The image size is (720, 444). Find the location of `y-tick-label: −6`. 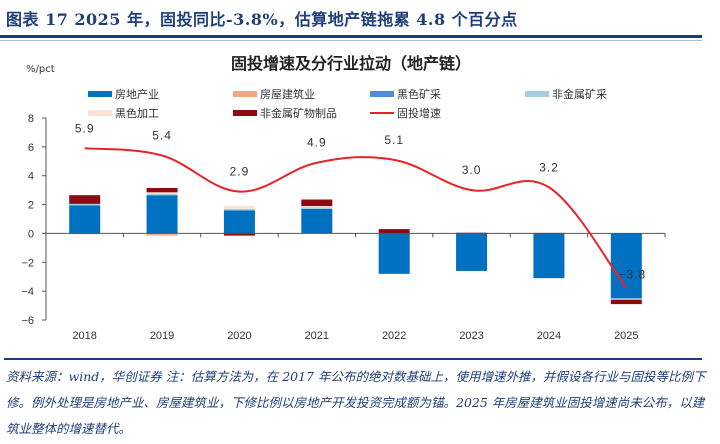

y-tick-label: −6 is located at coordinates (27, 321).